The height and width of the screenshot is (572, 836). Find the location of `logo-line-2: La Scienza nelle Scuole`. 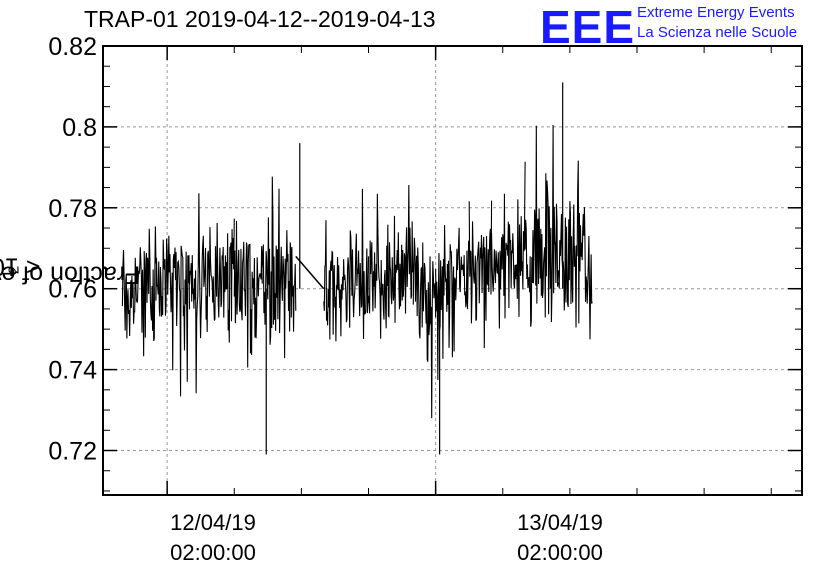

logo-line-2: La Scienza nelle Scuole is located at coordinates (717, 32).